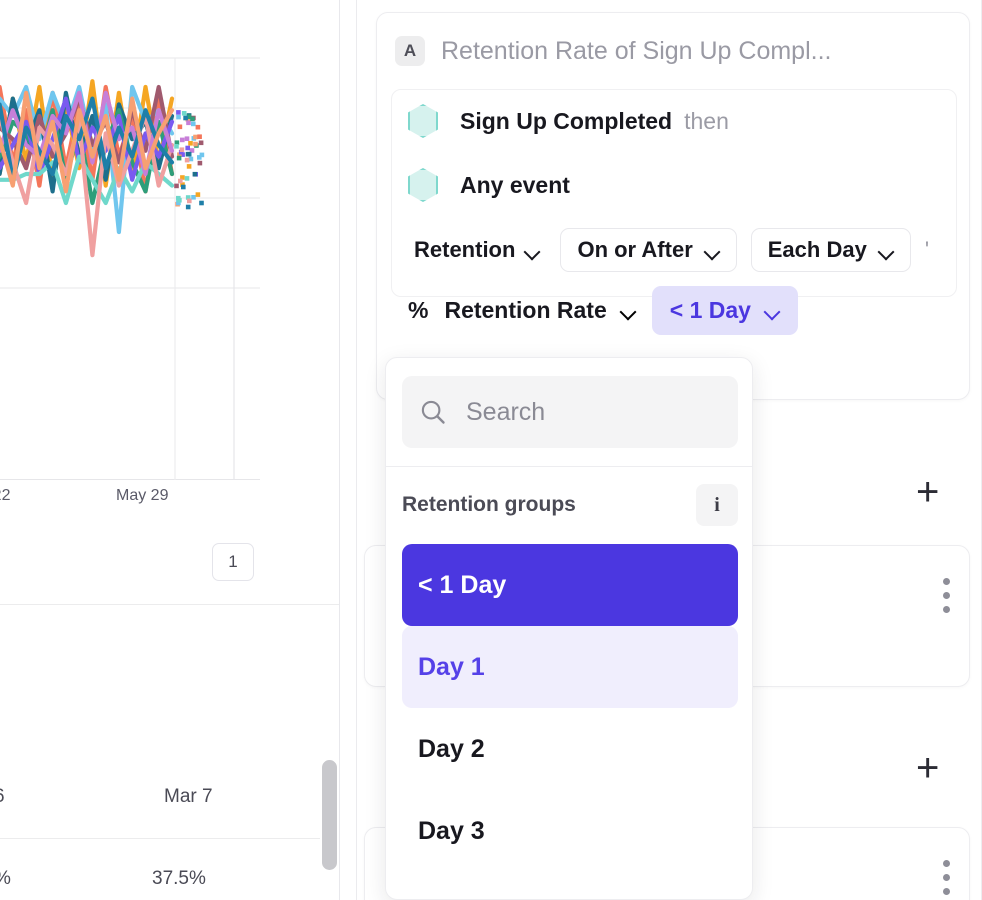 The width and height of the screenshot is (982, 900). What do you see at coordinates (179, 878) in the screenshot?
I see `table-value-label: 37.5%` at bounding box center [179, 878].